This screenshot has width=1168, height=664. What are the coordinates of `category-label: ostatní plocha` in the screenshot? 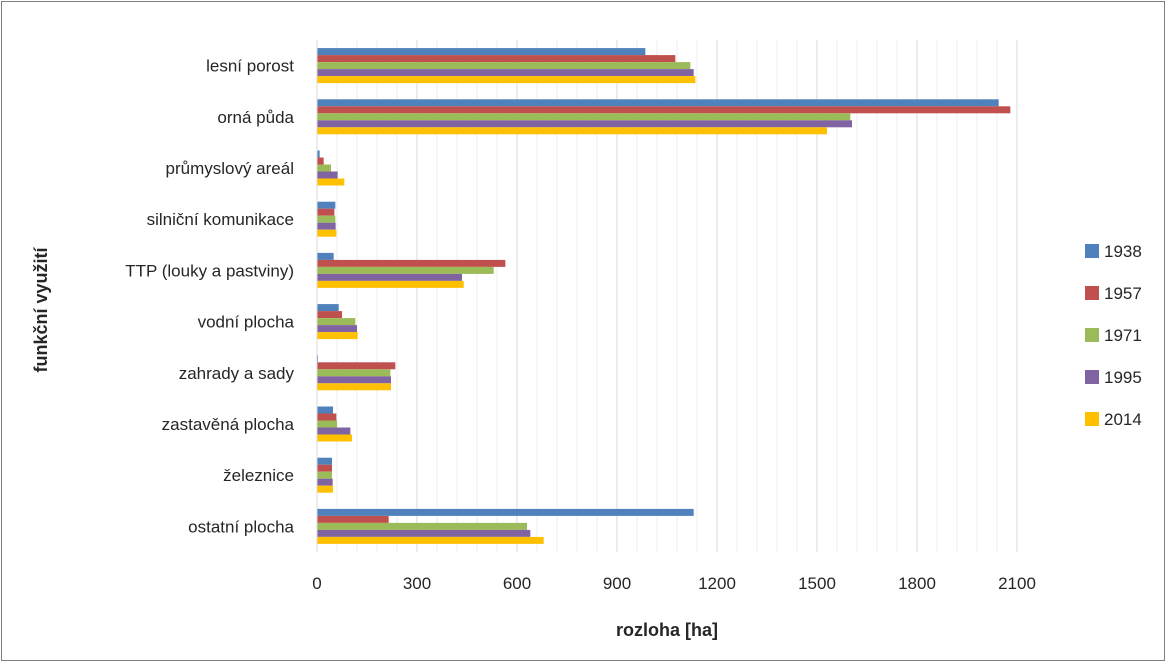 It's located at (241, 526).